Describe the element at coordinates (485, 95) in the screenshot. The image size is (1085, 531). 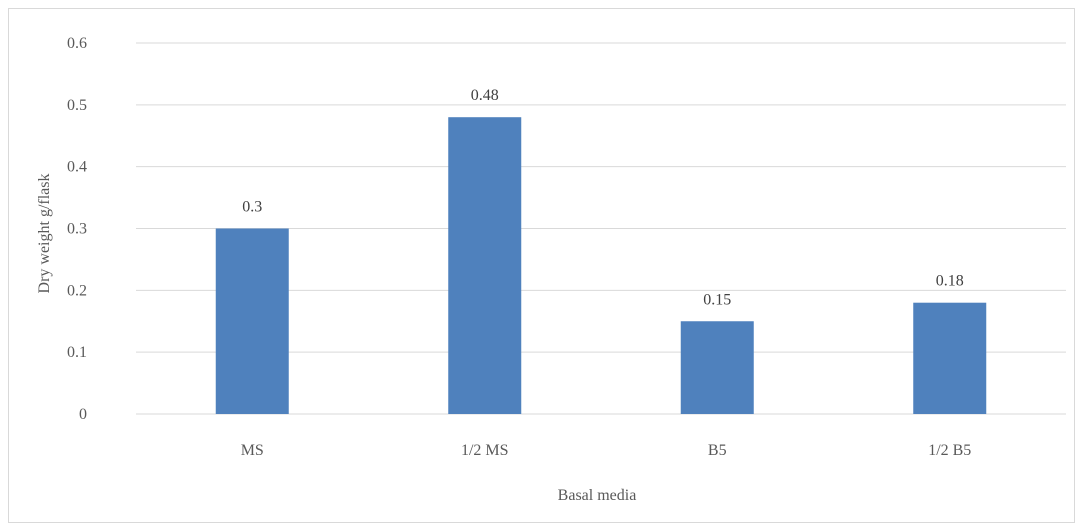
I see `data-label: 0.48` at that location.